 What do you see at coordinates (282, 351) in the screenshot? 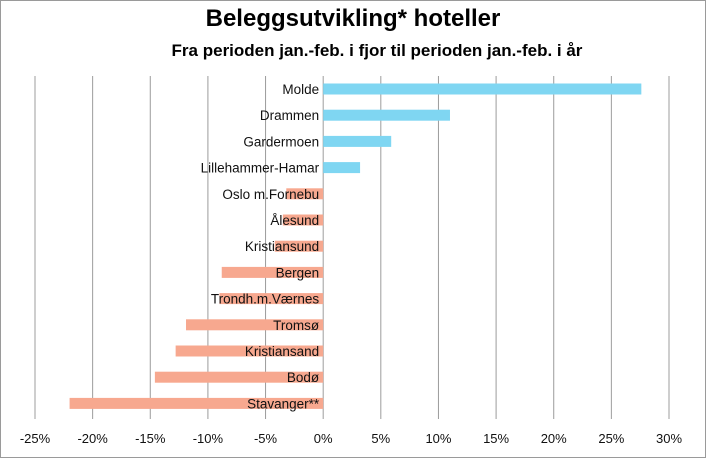
I see `category-label: Kristiansand` at bounding box center [282, 351].